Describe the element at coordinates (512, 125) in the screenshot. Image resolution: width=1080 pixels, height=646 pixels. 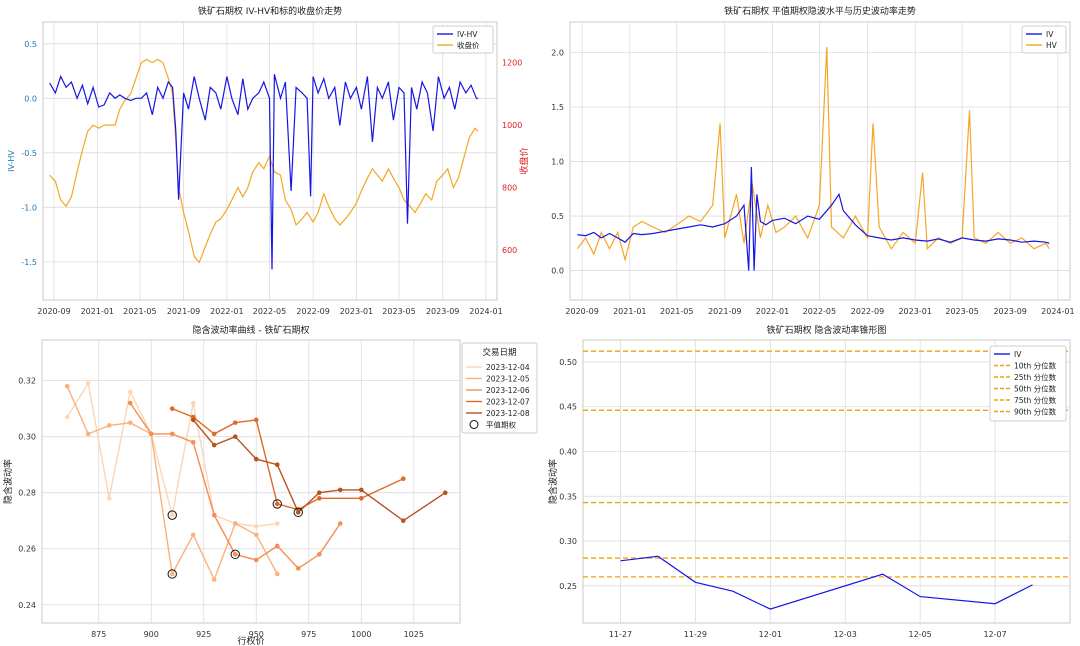
I see `y2-tick-label: 1000` at that location.